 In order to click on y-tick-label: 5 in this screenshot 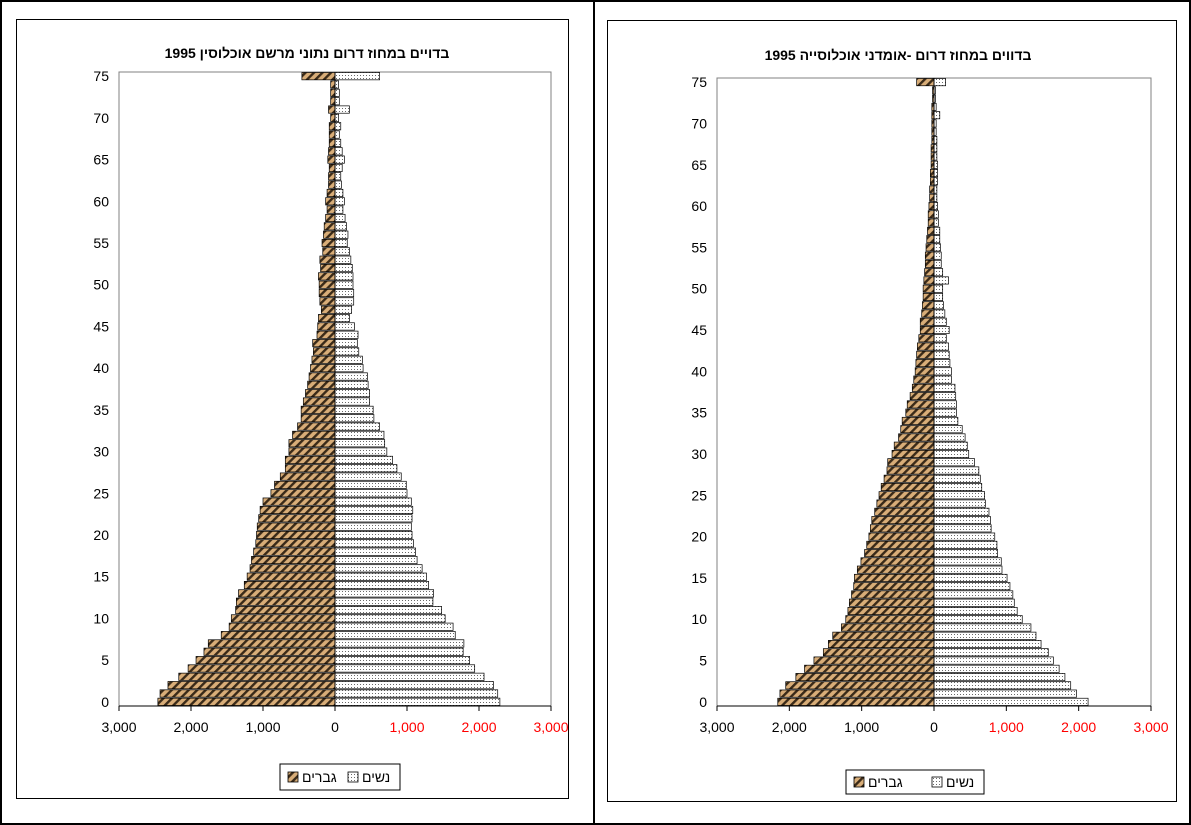, I will do `click(105, 660)`.